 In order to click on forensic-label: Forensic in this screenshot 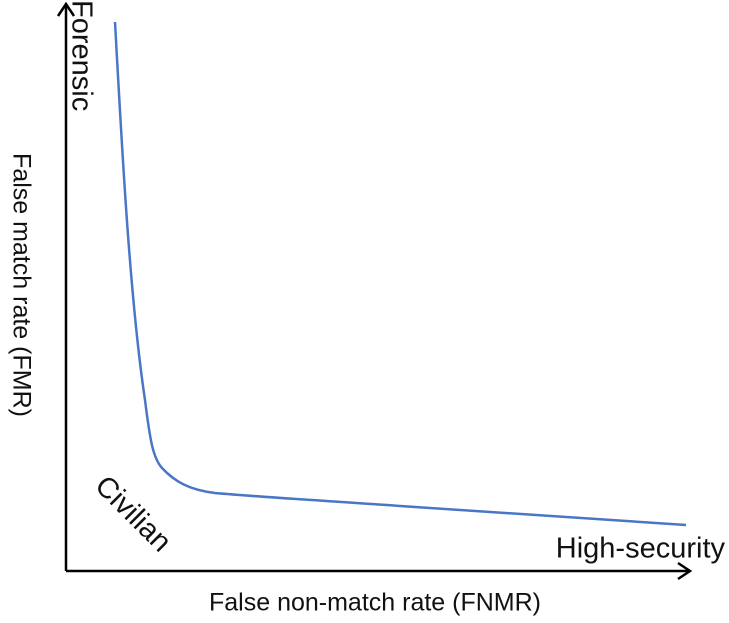, I will do `click(81, 55)`.